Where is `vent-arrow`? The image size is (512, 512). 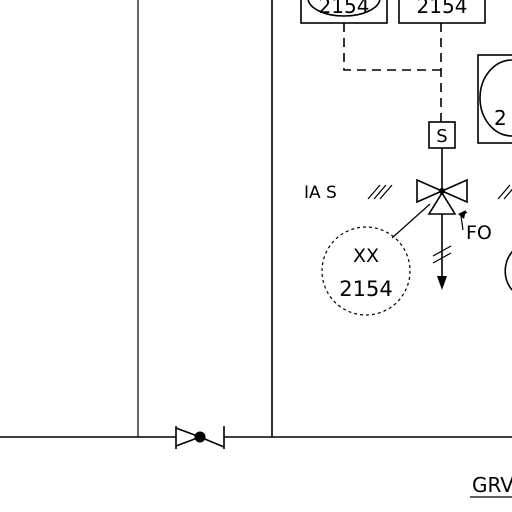 vent-arrow is located at coordinates (442, 283).